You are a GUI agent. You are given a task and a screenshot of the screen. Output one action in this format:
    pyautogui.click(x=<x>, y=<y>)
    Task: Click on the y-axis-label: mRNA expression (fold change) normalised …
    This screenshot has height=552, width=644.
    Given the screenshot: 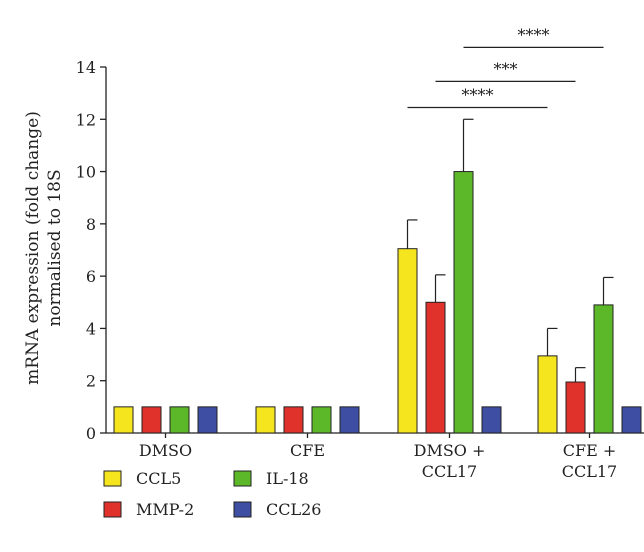 What is the action you would take?
    pyautogui.click(x=44, y=248)
    